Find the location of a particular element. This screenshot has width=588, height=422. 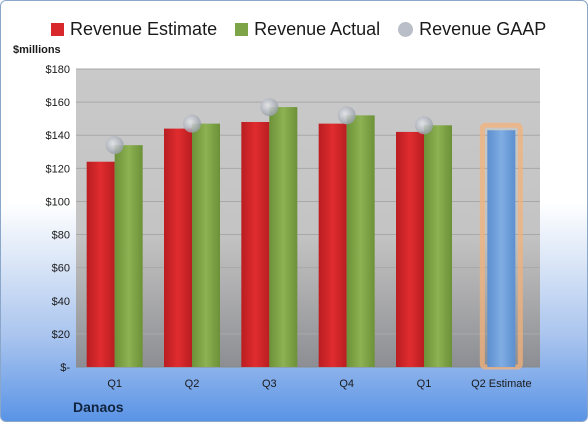

y-axis-unit-label: $millions is located at coordinates (37, 50).